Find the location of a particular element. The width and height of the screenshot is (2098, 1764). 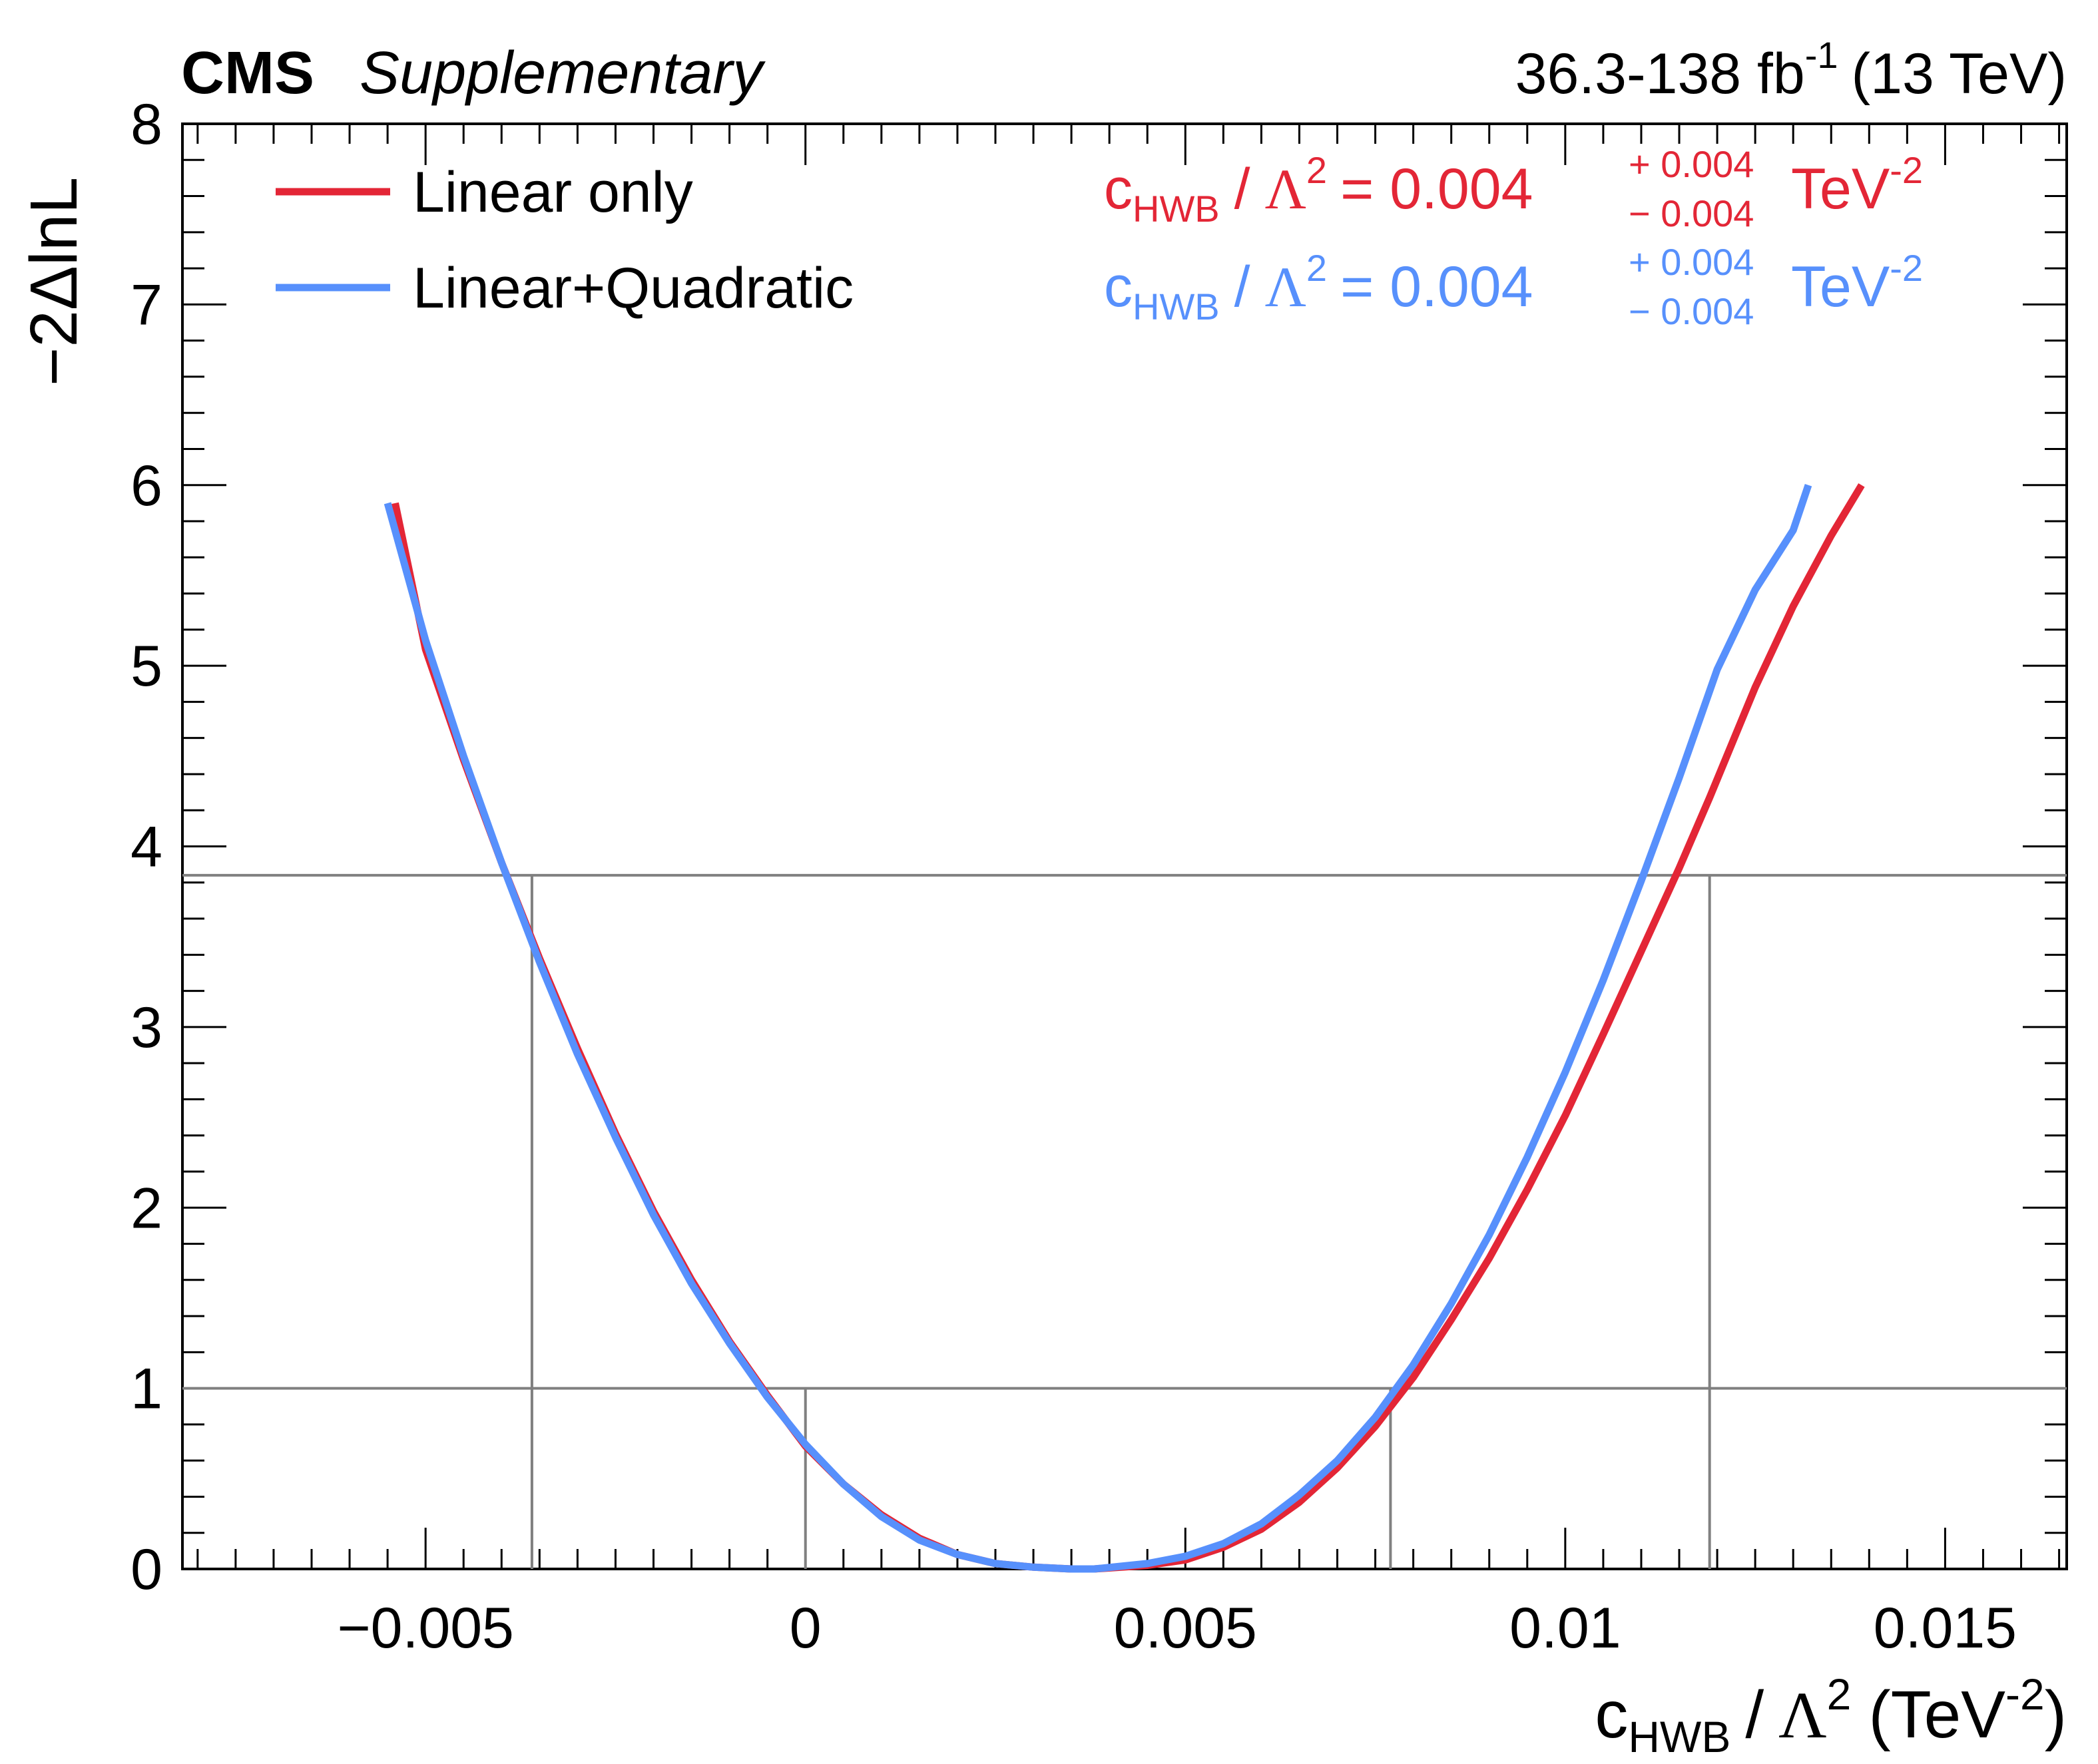

y-tick-label: 7 is located at coordinates (146, 305).